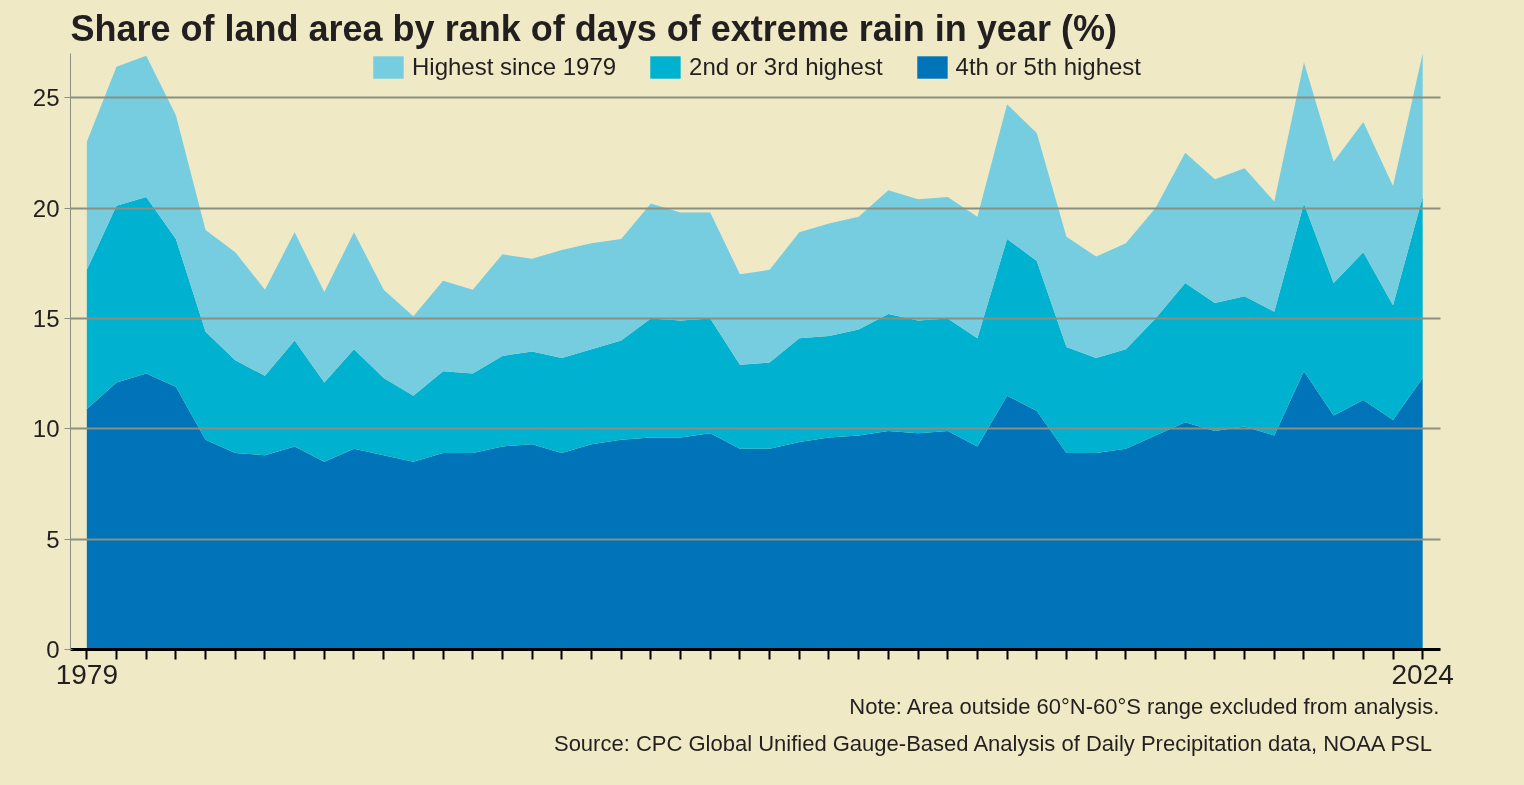 The width and height of the screenshot is (1524, 785). Describe the element at coordinates (46, 318) in the screenshot. I see `y-tick-label: 15` at that location.